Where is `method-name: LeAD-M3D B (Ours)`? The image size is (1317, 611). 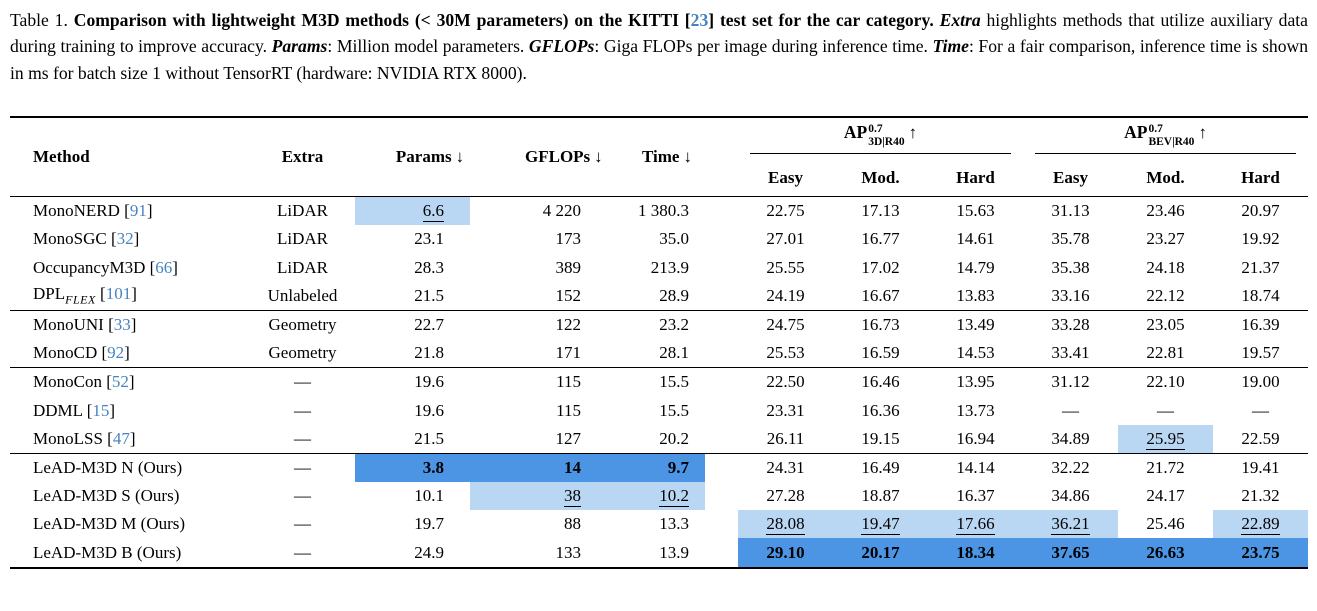 method-name: LeAD-M3D B (Ours) is located at coordinates (107, 552).